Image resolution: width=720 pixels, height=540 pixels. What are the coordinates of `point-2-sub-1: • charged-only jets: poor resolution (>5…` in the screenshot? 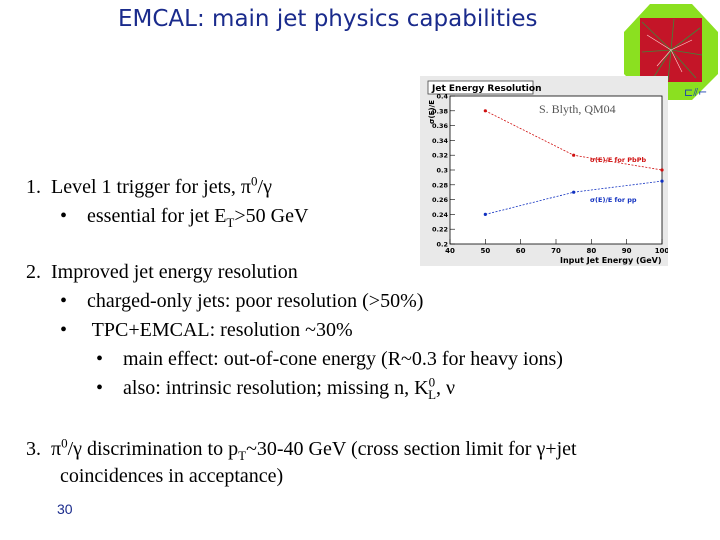 It's located at (241, 301).